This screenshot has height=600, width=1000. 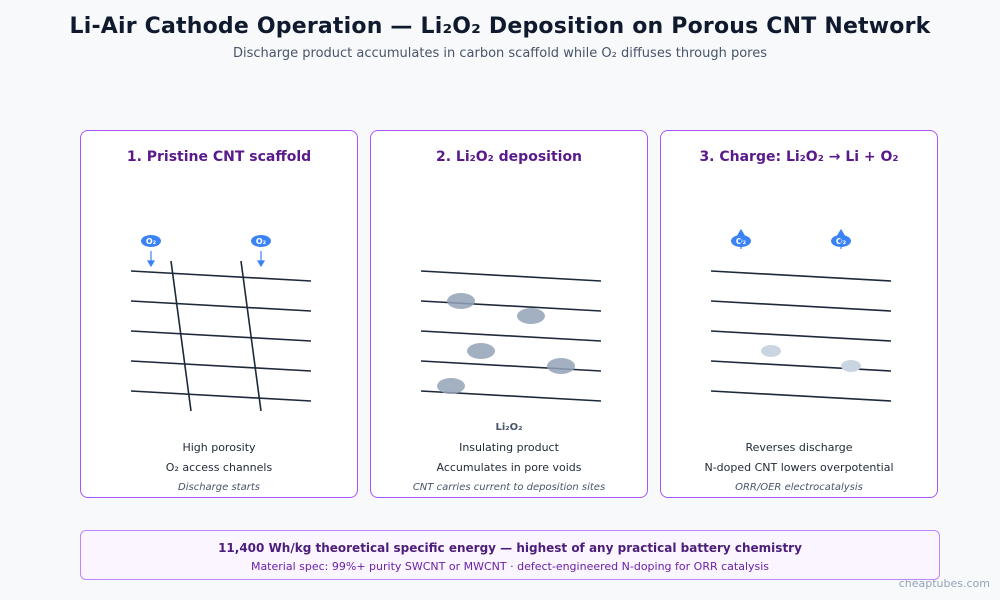 I want to click on deposition-diagram, so click(x=511, y=336).